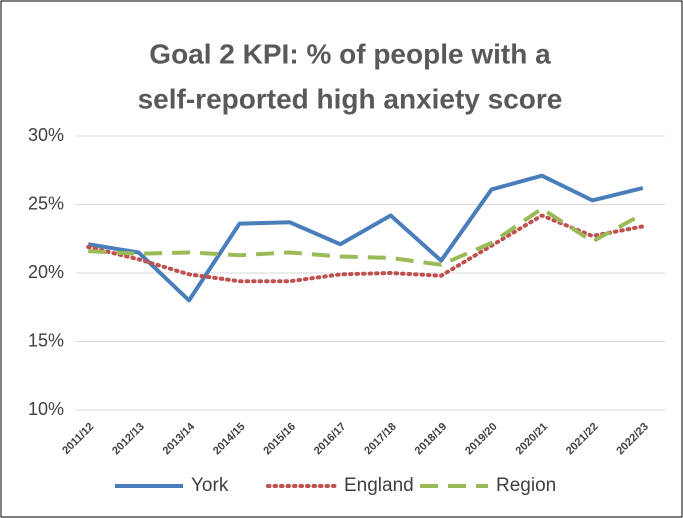 Image resolution: width=683 pixels, height=518 pixels. What do you see at coordinates (46, 409) in the screenshot?
I see `y-tick-label: 10%` at bounding box center [46, 409].